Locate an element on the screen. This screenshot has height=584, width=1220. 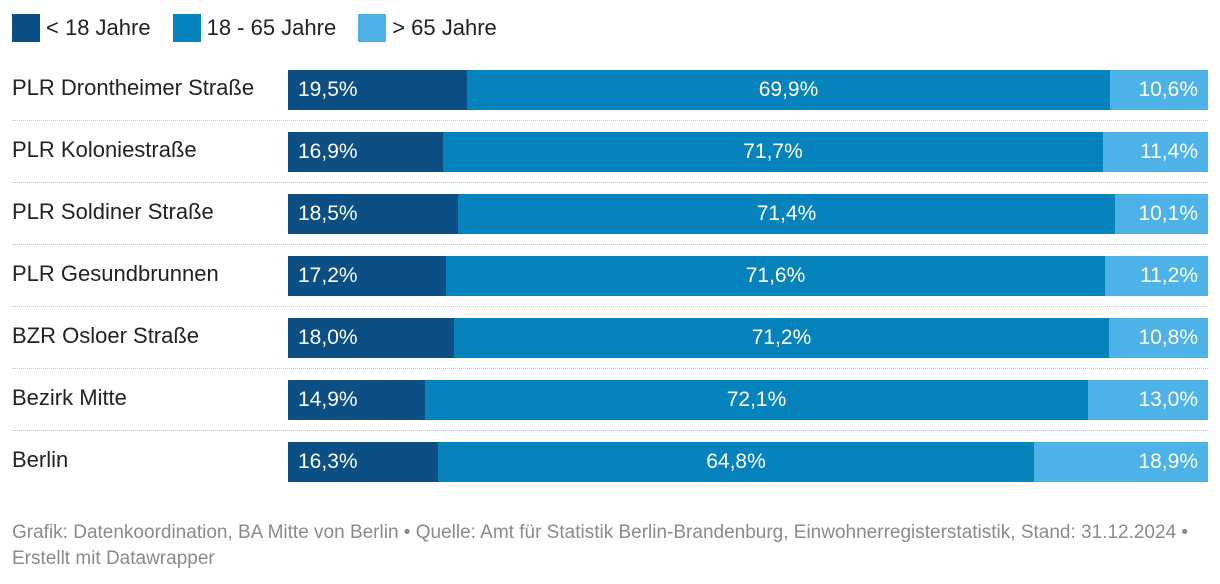
legend-item-under-18: < 18 Jahre is located at coordinates (81, 28).